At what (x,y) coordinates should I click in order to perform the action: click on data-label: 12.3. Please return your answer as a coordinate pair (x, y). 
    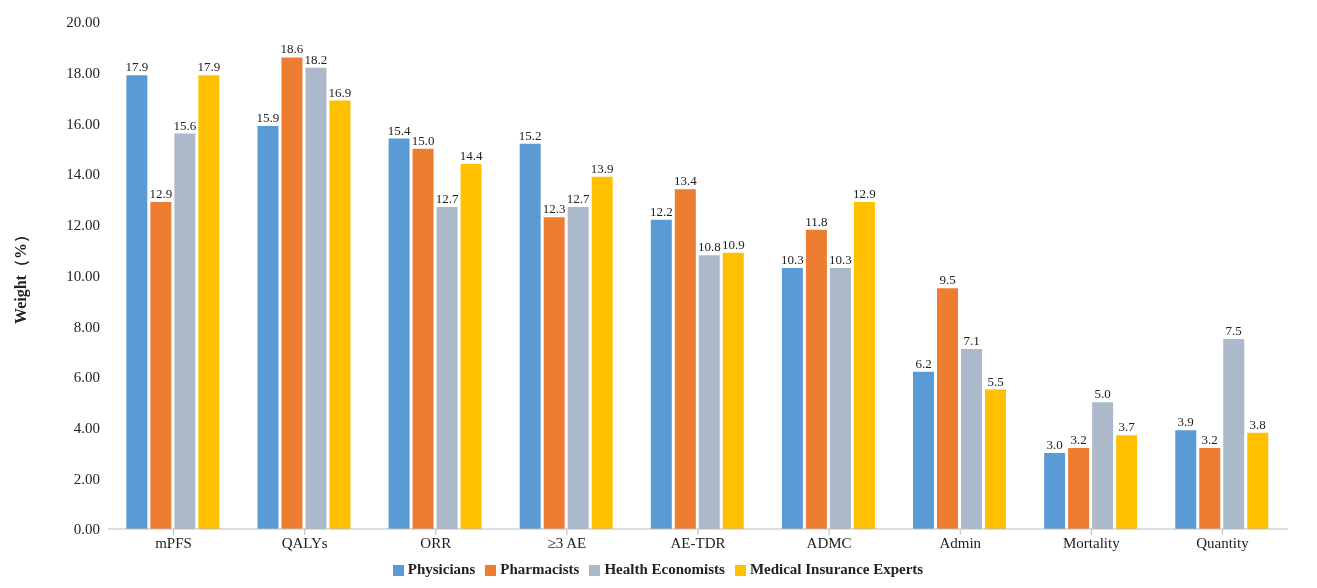
    Looking at the image, I should click on (554, 209).